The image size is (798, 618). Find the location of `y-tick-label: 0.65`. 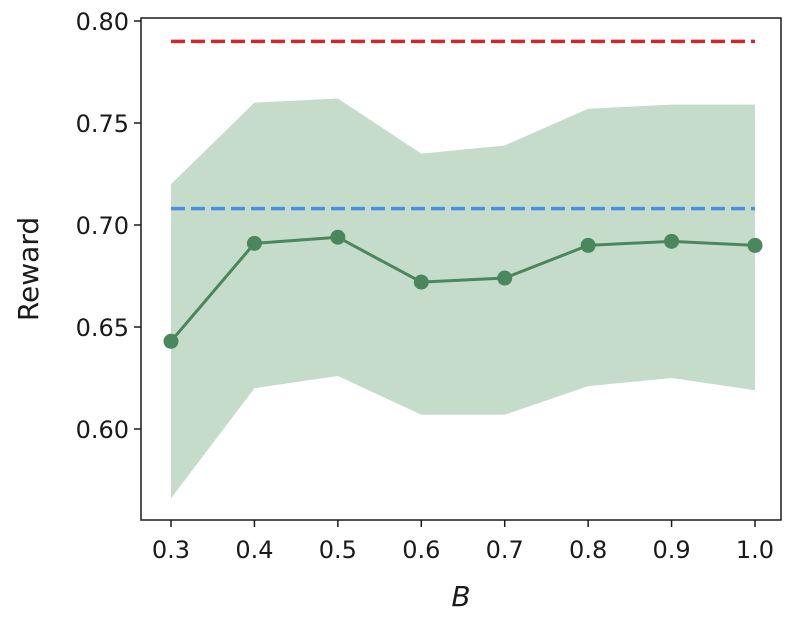

y-tick-label: 0.65 is located at coordinates (102, 328).